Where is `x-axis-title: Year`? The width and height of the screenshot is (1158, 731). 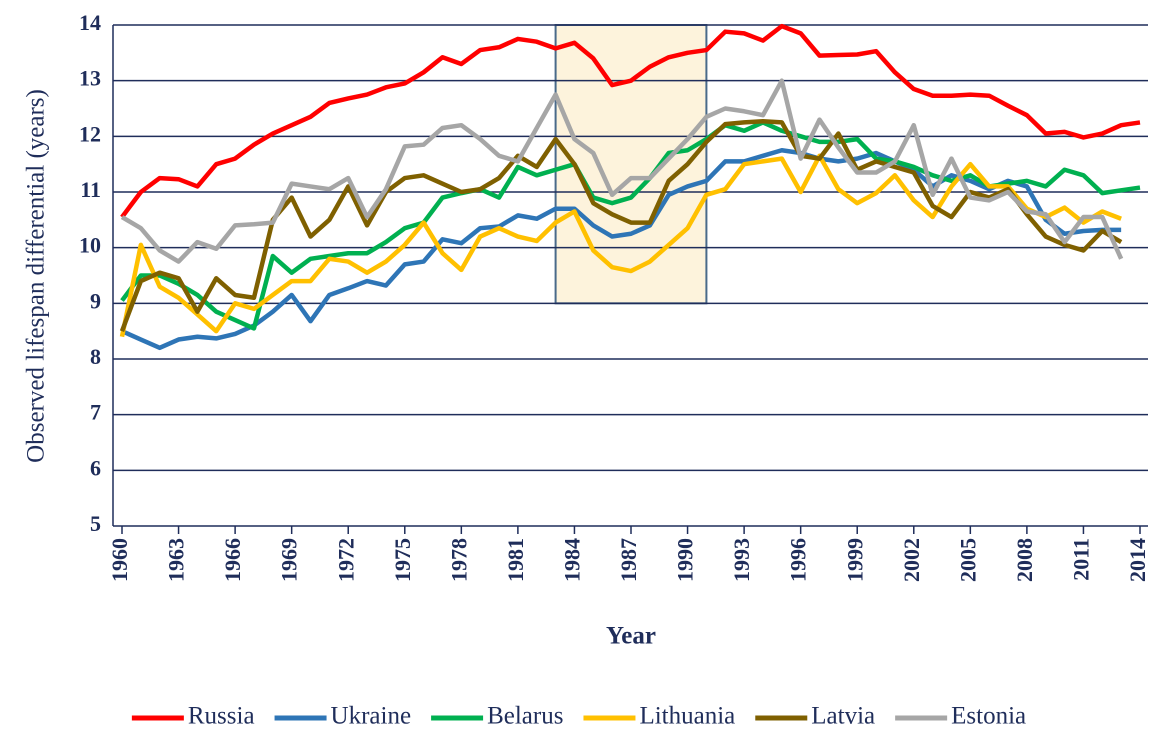 x-axis-title: Year is located at coordinates (631, 636).